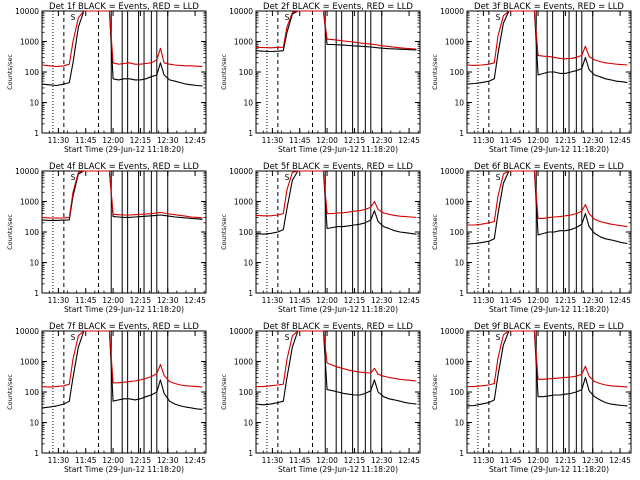 The height and width of the screenshot is (480, 640). What do you see at coordinates (124, 7) in the screenshot?
I see `panel-title: Det 1f BLACK = Events, RED = LLD` at bounding box center [124, 7].